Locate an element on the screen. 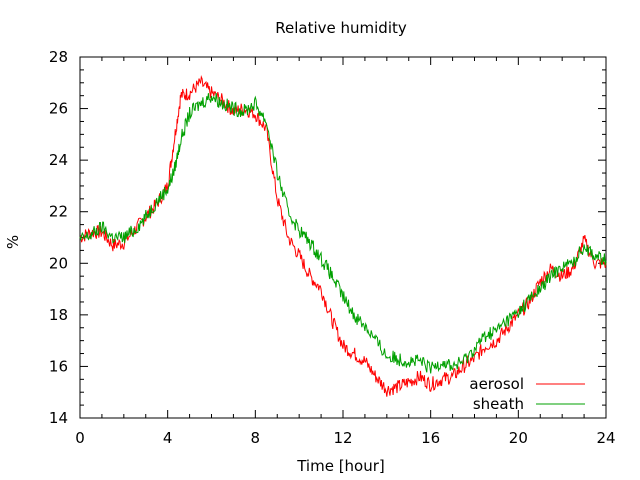 The height and width of the screenshot is (480, 640). x-tick-label: 24 is located at coordinates (605, 438).